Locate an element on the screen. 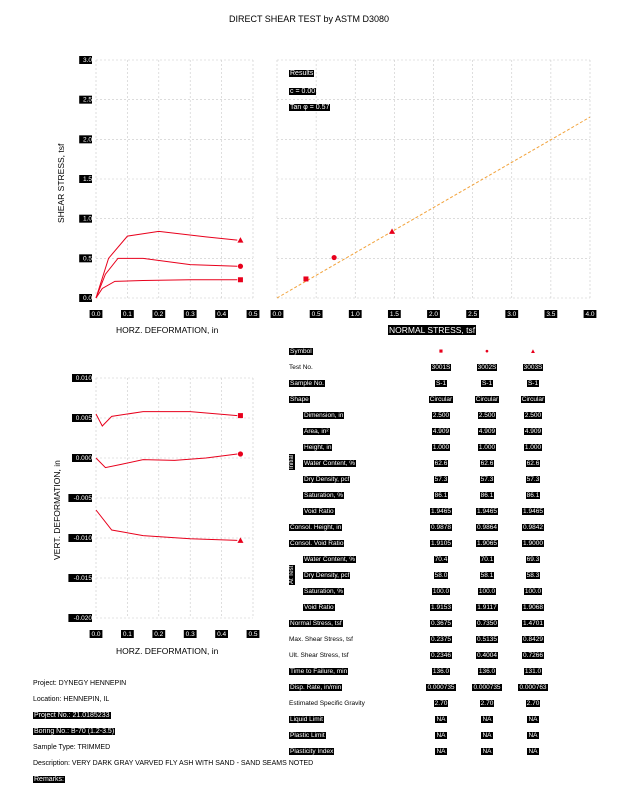 The image size is (618, 800). table-row: Saturation, % 100.0 100.0 100.0 is located at coordinates (422, 591).